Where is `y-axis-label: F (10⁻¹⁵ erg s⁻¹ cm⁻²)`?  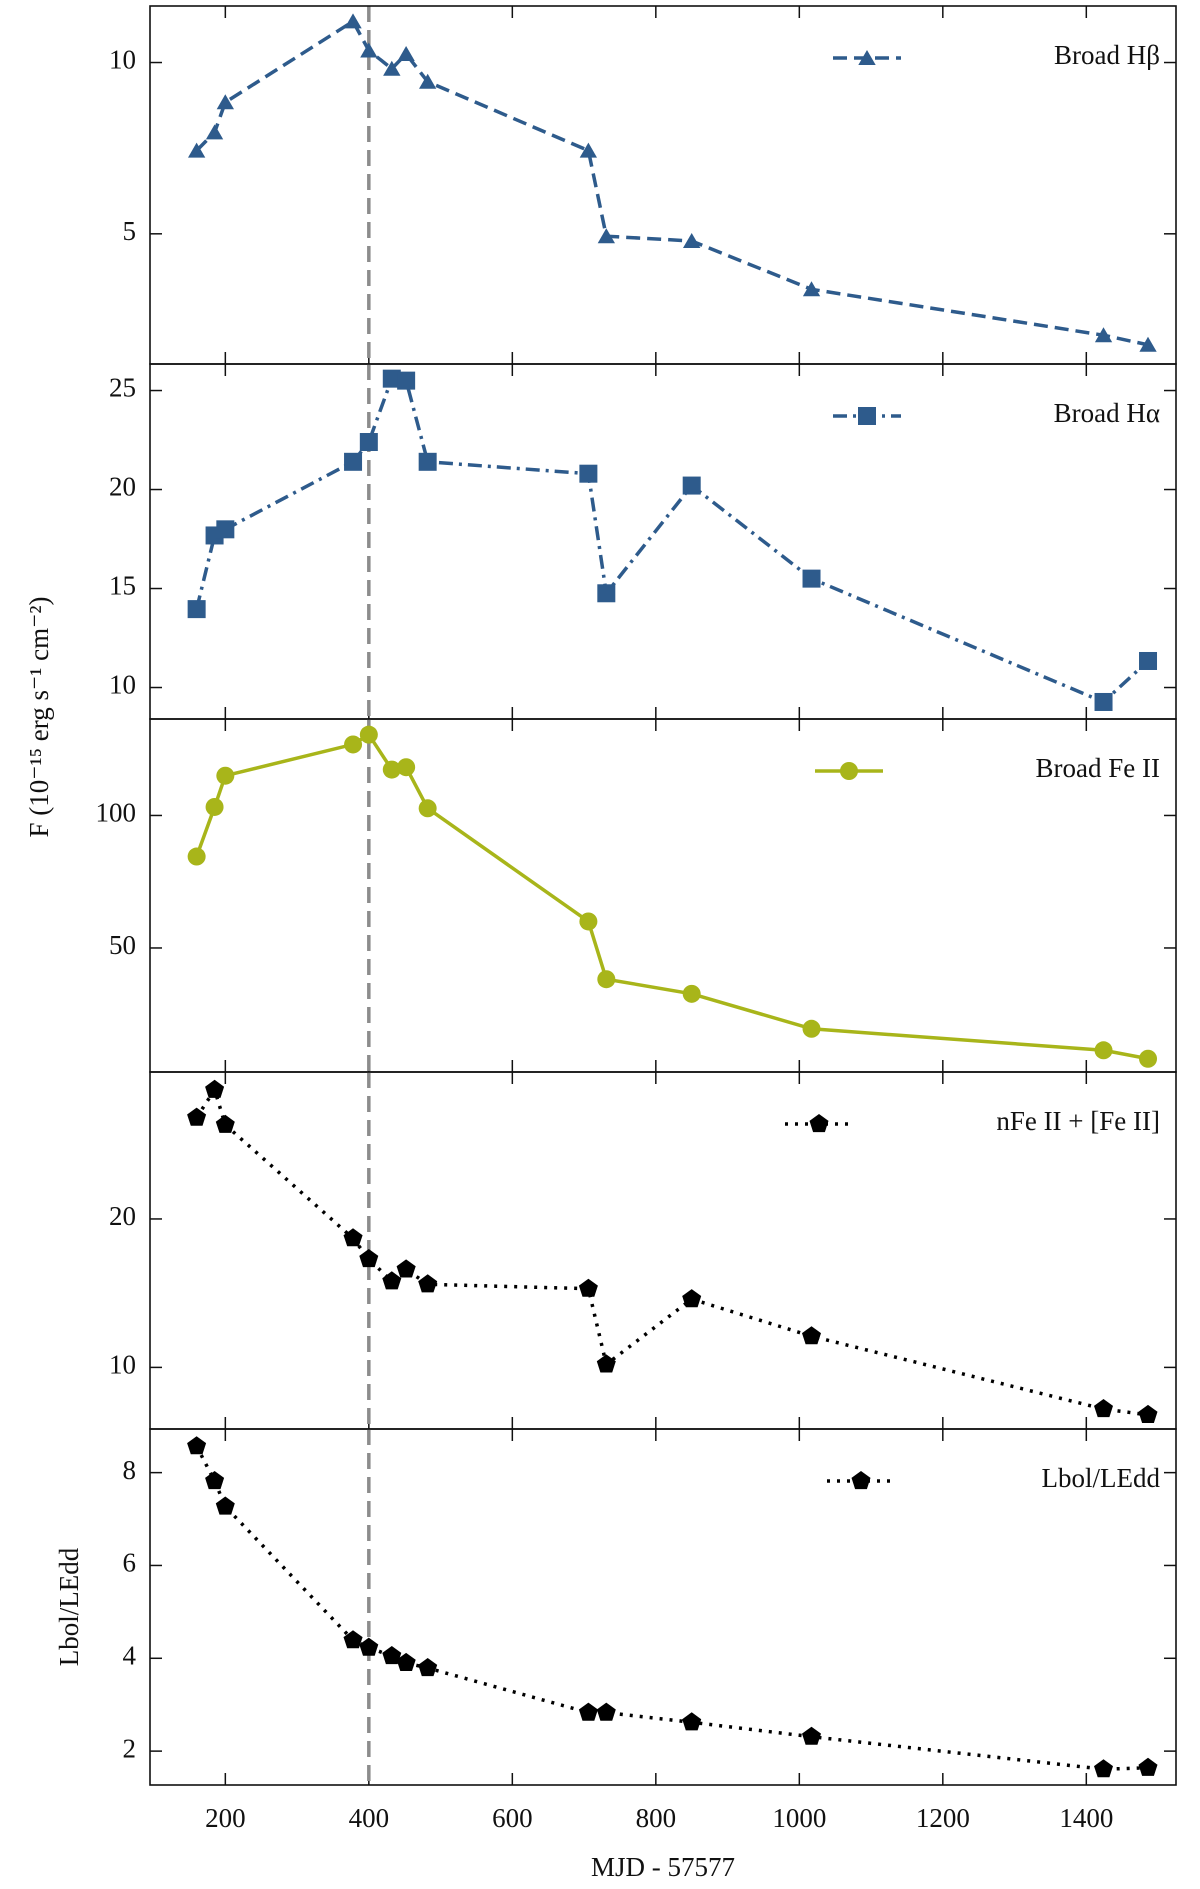 y-axis-label: F (10⁻¹⁵ erg s⁻¹ cm⁻²) is located at coordinates (39, 717).